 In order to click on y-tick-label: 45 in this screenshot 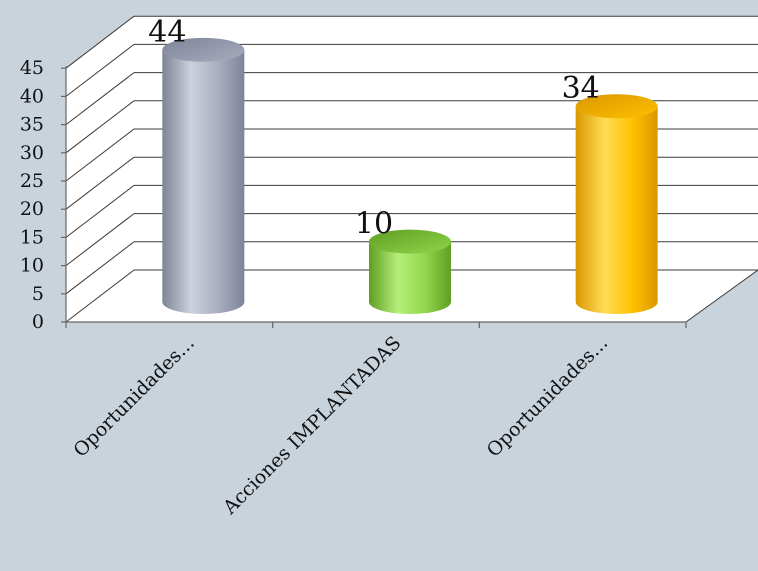, I will do `click(32, 68)`.